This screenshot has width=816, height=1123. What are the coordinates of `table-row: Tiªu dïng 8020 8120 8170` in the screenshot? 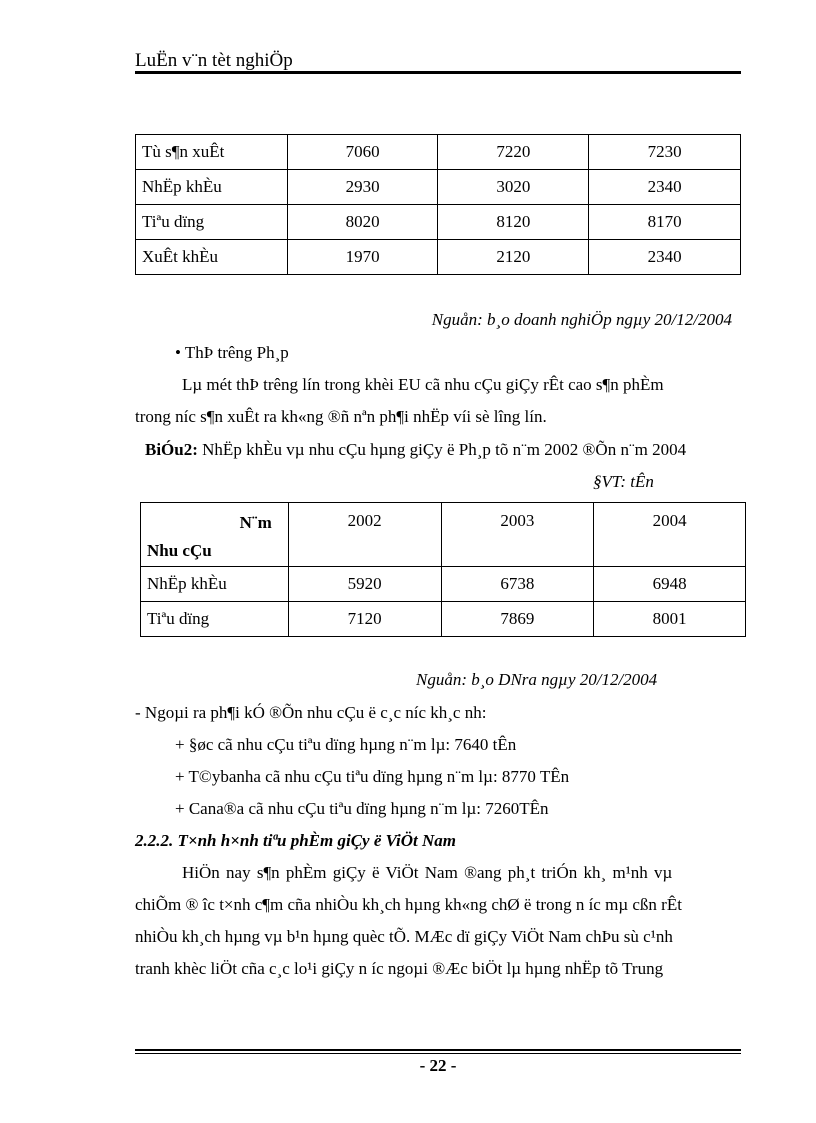 It's located at (438, 222).